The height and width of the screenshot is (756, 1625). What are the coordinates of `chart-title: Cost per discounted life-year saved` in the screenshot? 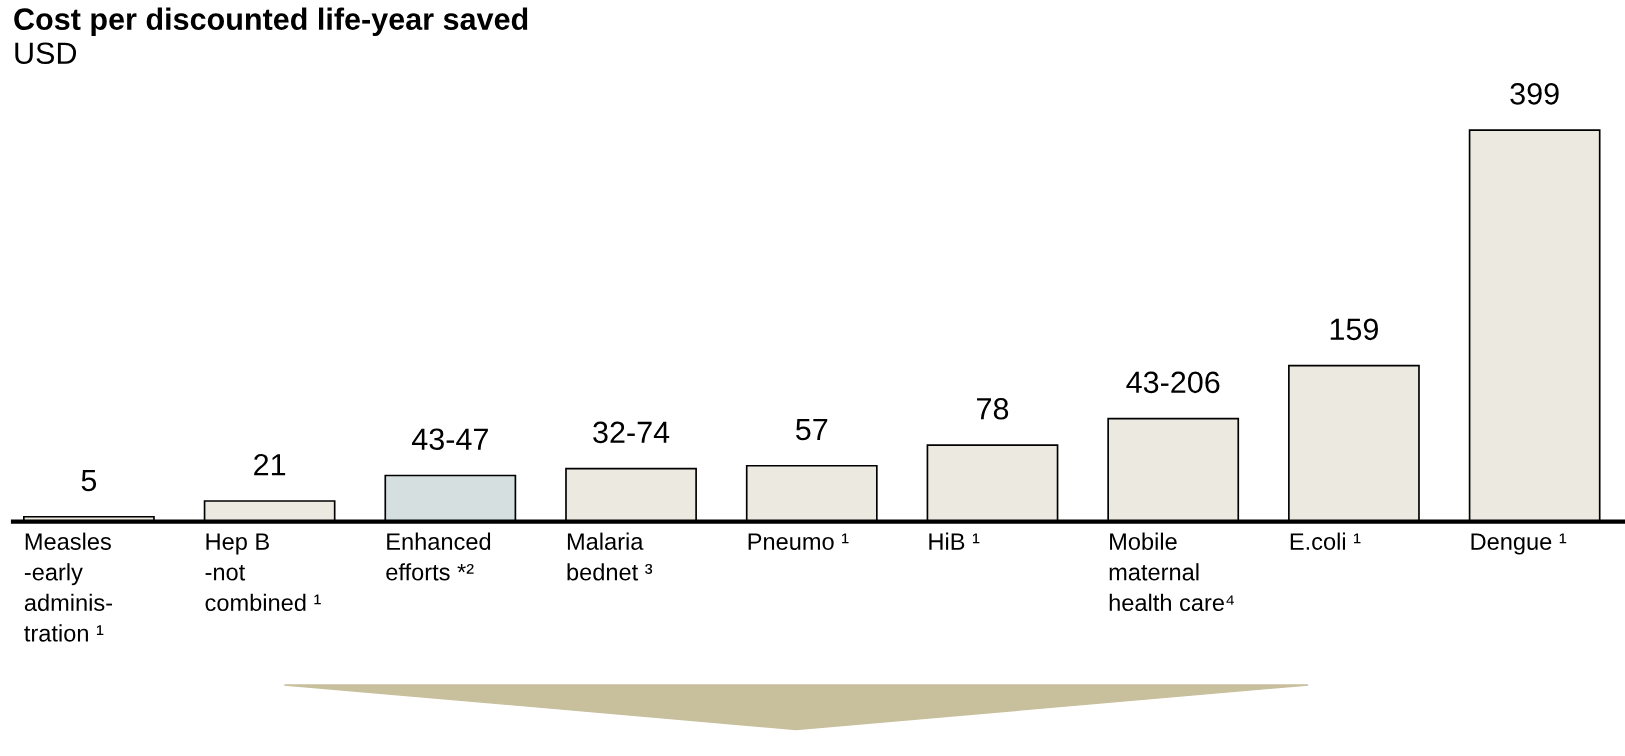 It's located at (271, 22).